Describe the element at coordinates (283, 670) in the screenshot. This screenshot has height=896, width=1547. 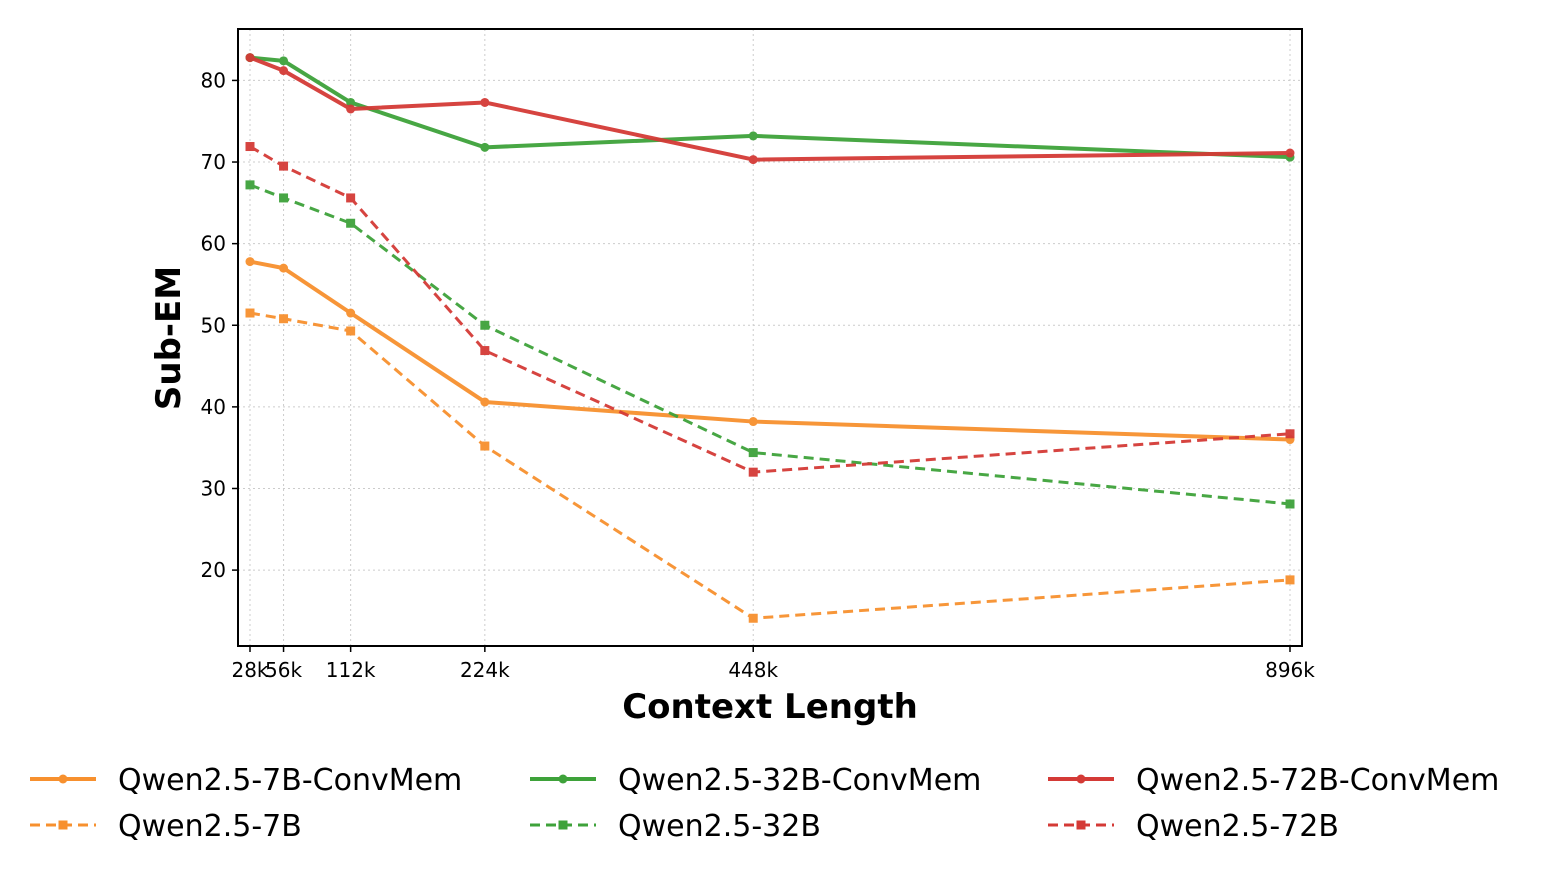
I see `x-tick-label: 56k` at that location.